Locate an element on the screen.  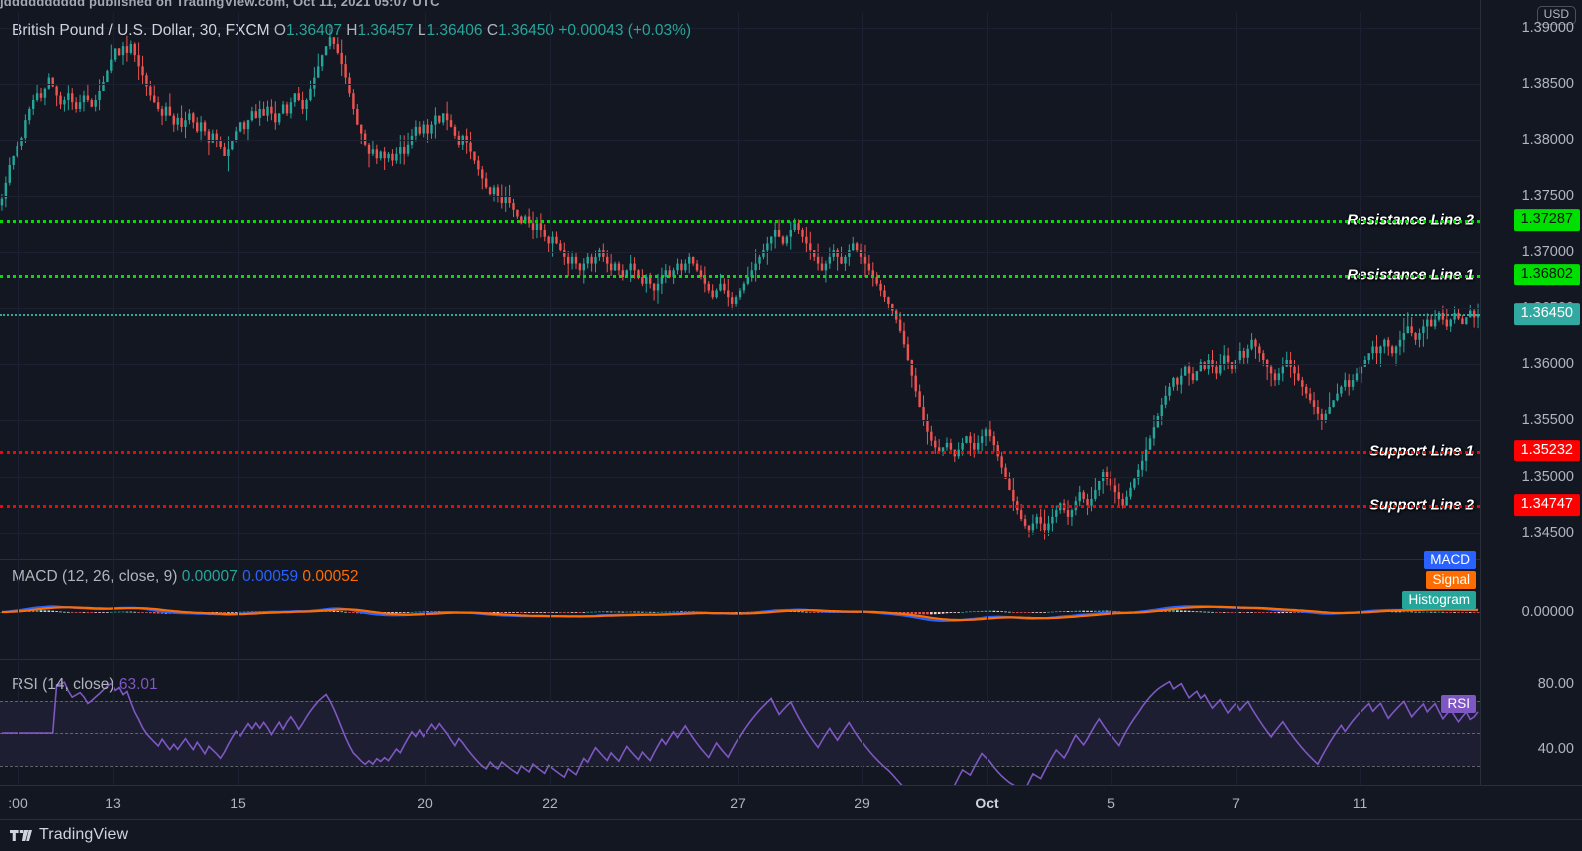
price-badge-green: 1.37287 is located at coordinates (1546, 220).